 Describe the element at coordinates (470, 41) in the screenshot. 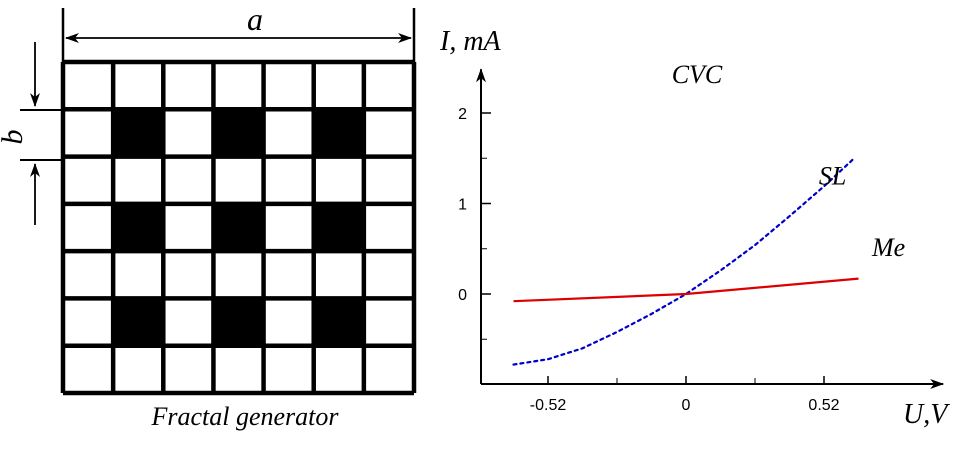

I see `y-axis-label: I, mA` at that location.